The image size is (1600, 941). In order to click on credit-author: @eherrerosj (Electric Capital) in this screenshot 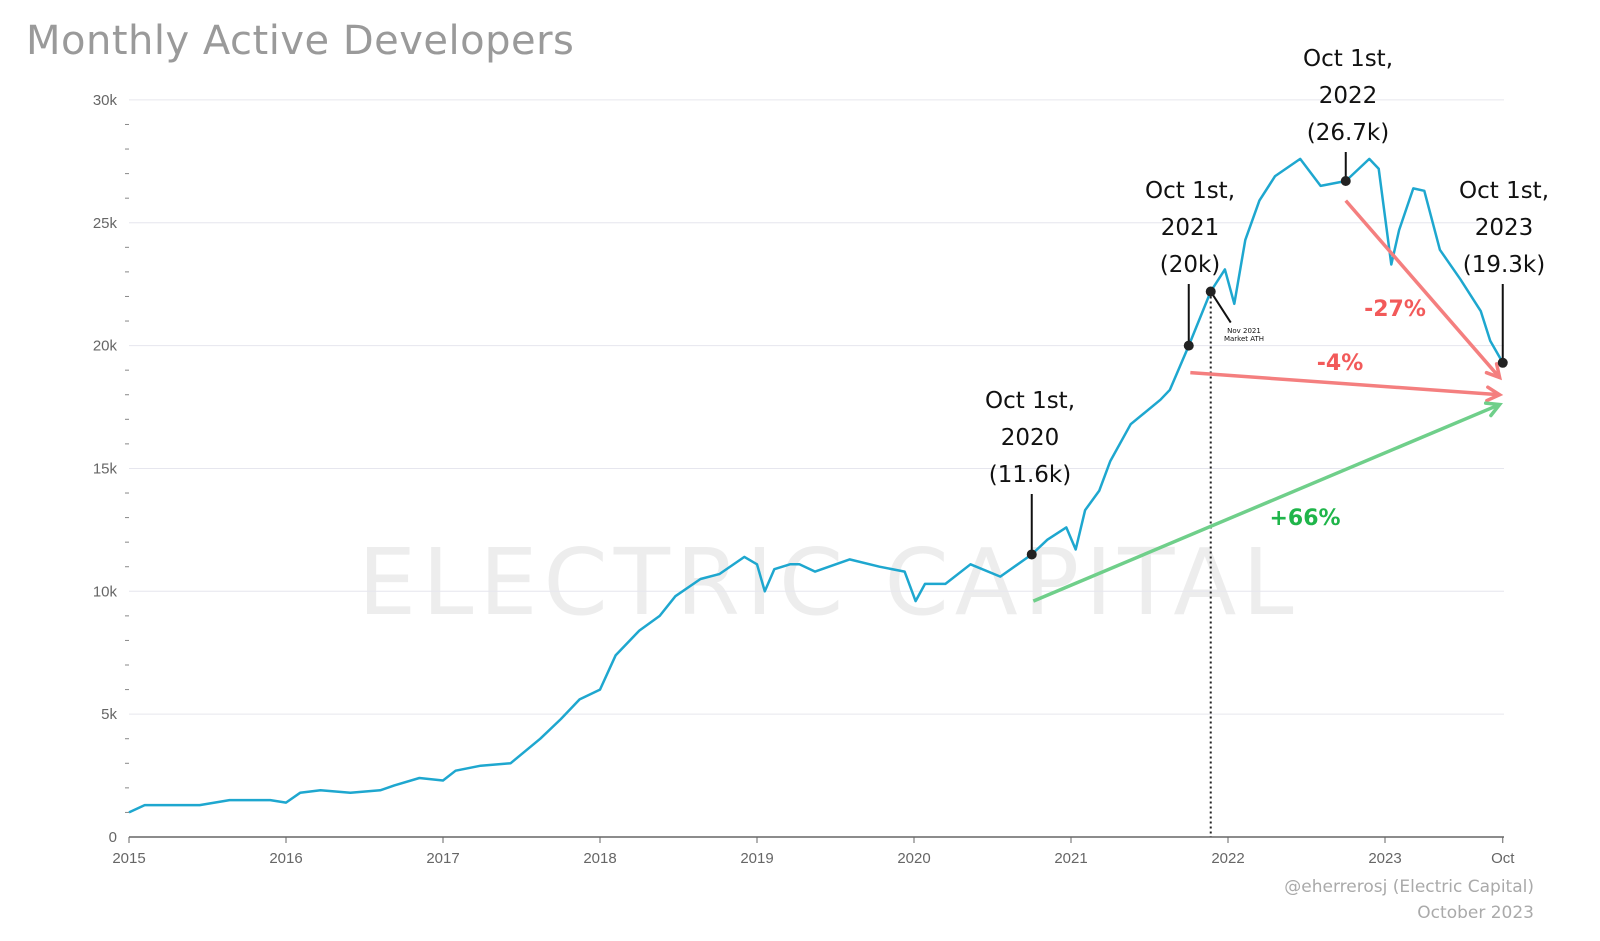, I will do `click(1409, 887)`.